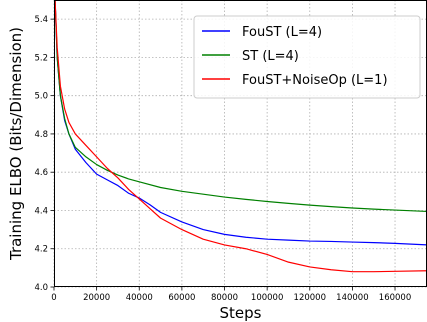 The width and height of the screenshot is (427, 322). I want to click on x-tick-label: 100000, so click(267, 298).